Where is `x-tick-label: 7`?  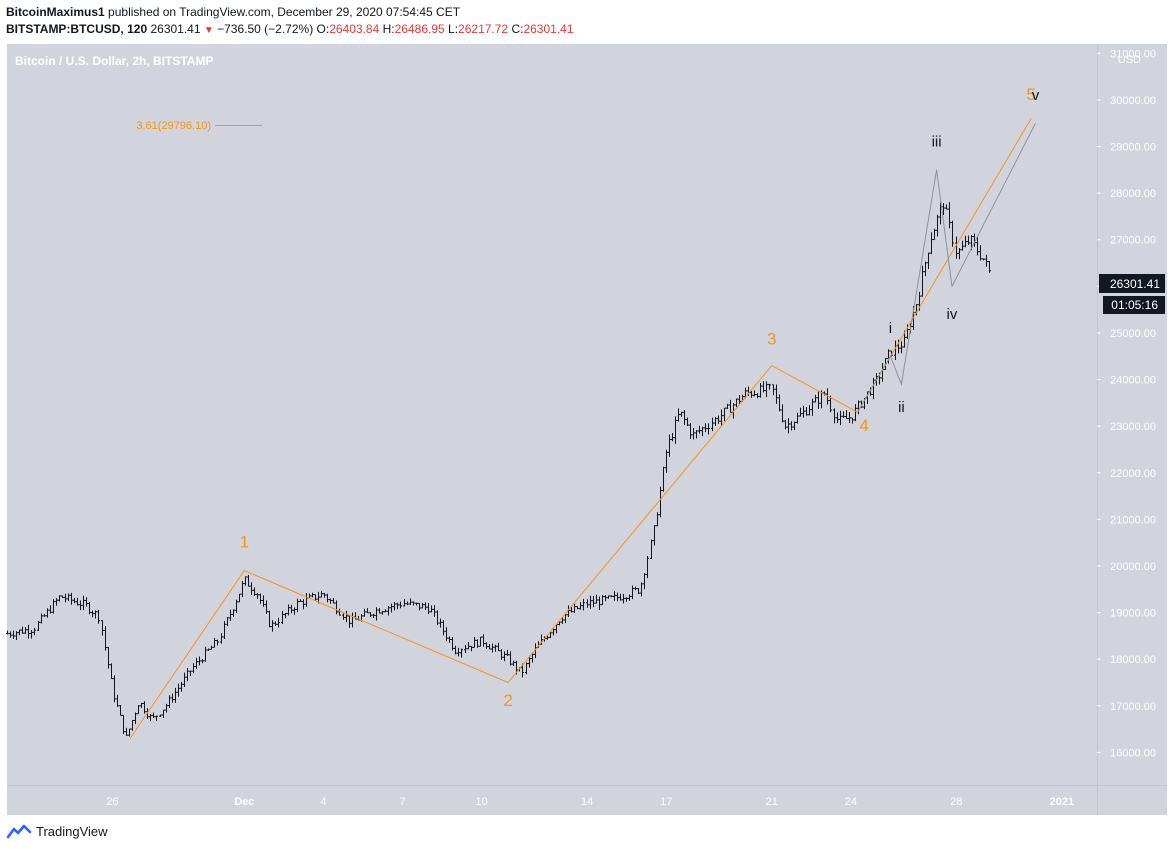
x-tick-label: 7 is located at coordinates (403, 802).